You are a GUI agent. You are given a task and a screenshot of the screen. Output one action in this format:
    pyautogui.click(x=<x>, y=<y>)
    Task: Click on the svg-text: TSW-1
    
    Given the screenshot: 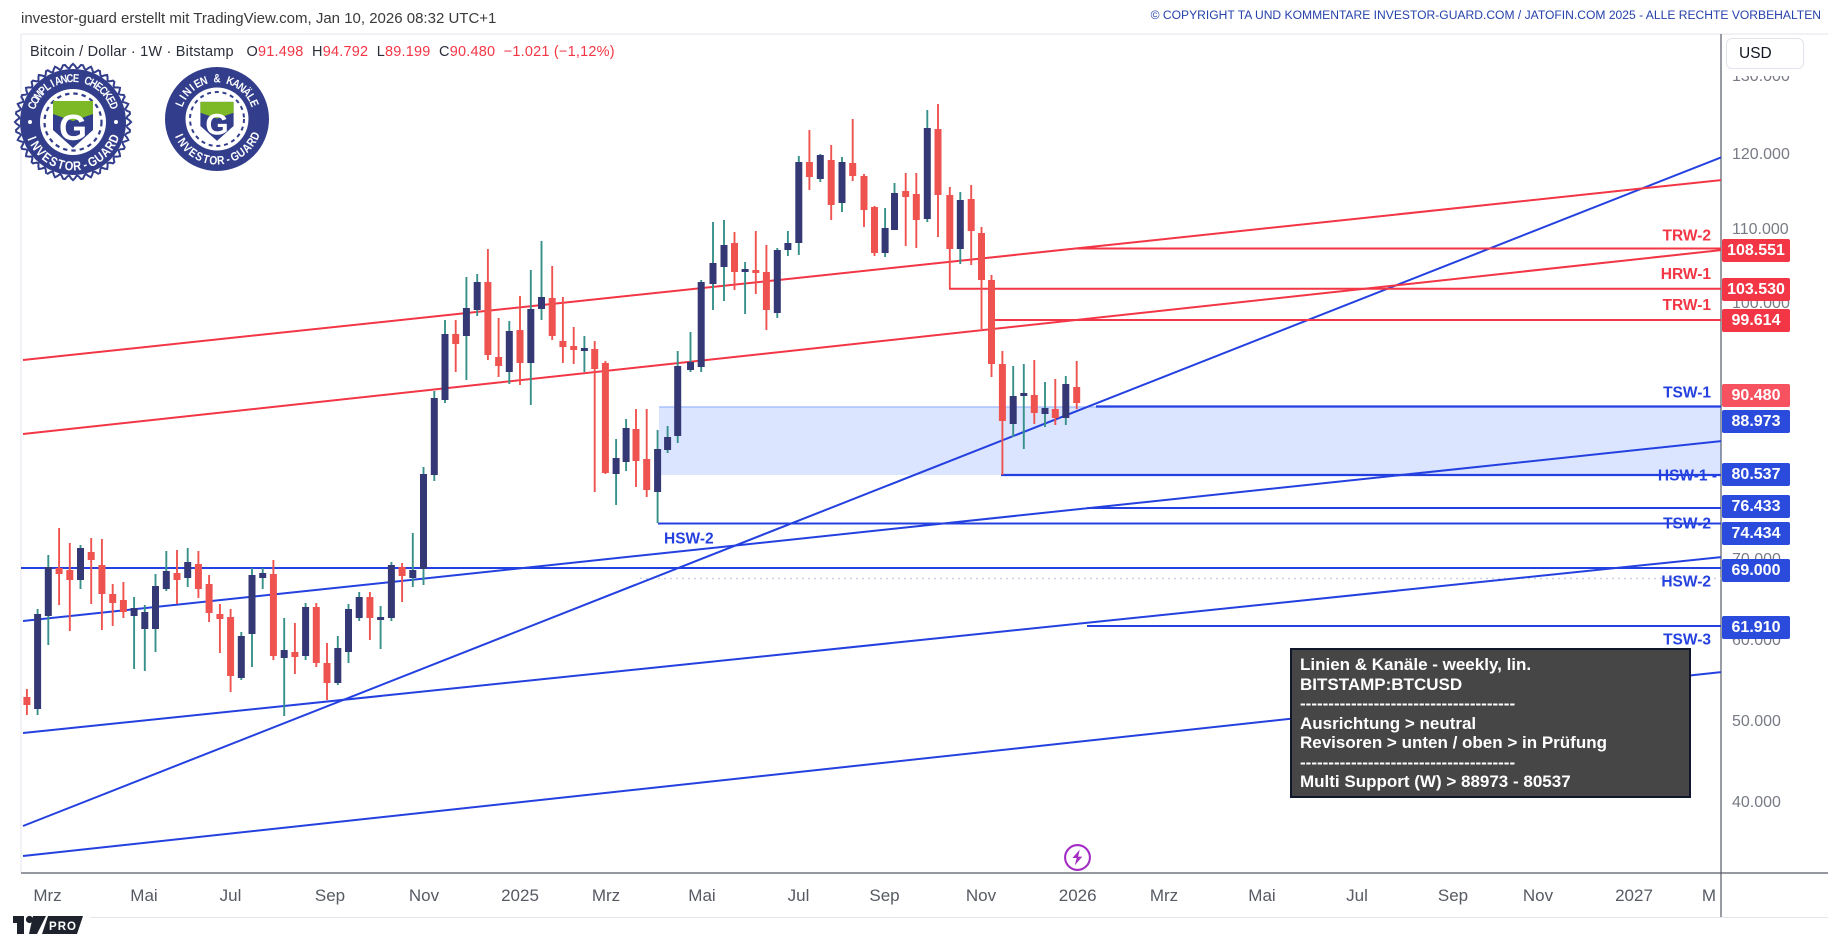 What is the action you would take?
    pyautogui.click(x=1687, y=393)
    